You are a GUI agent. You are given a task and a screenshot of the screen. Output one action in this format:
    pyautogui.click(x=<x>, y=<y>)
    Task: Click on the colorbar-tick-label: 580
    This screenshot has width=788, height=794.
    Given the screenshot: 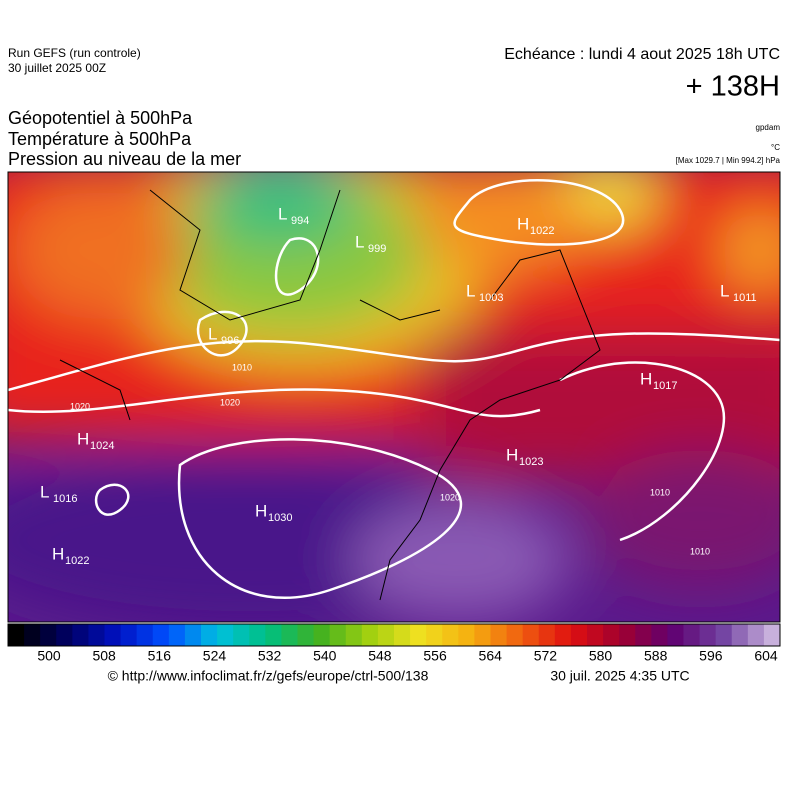 What is the action you would take?
    pyautogui.click(x=601, y=656)
    